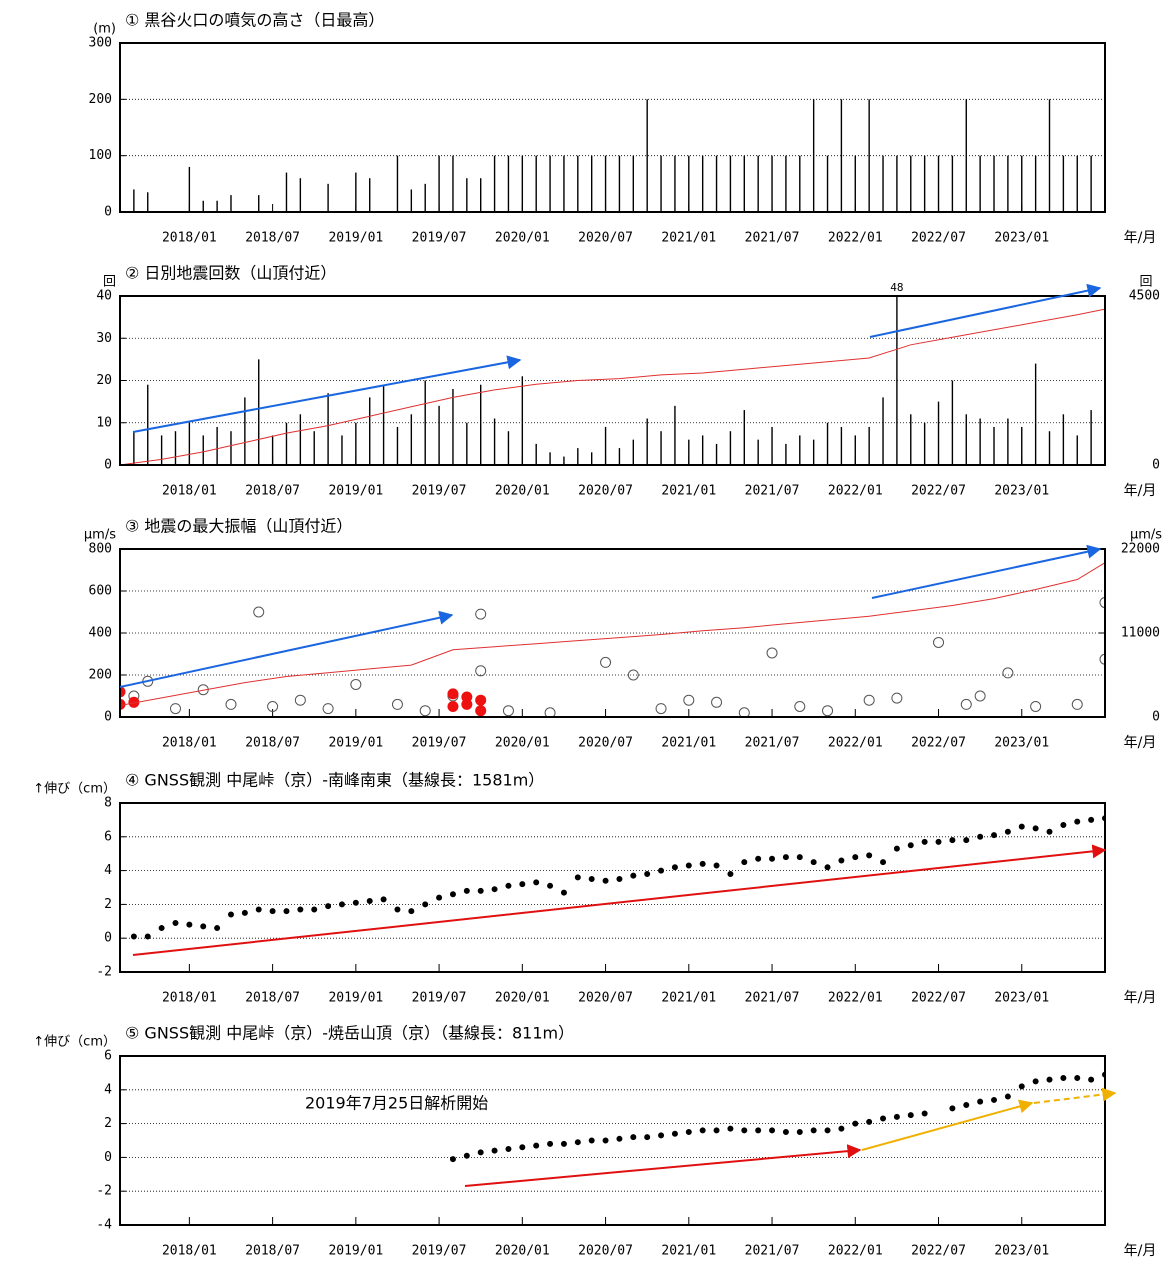 Image resolution: width=1174 pixels, height=1263 pixels. I want to click on y2-tick-label: 11000, so click(1140, 633).